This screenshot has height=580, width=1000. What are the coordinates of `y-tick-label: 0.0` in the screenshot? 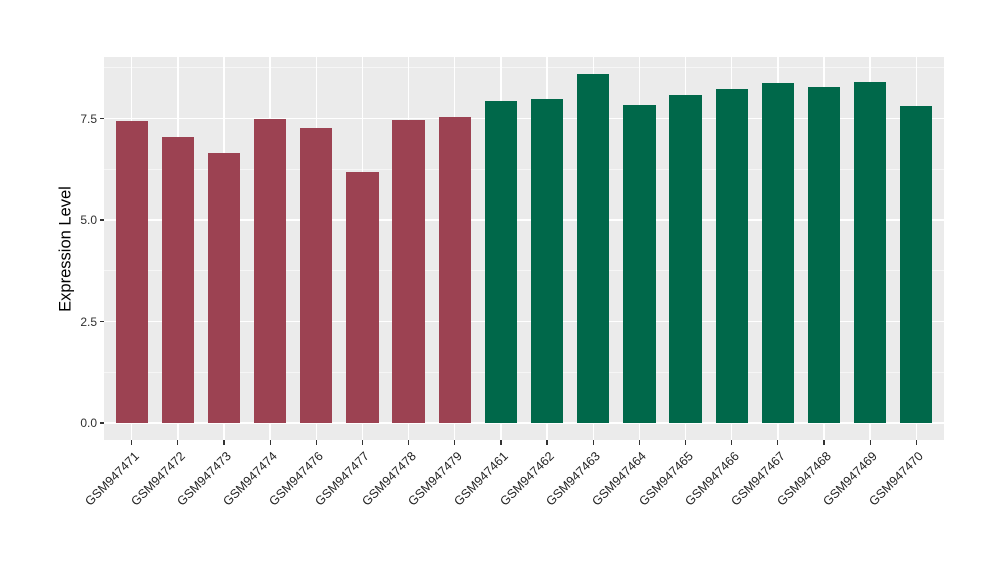 It's located at (88, 422).